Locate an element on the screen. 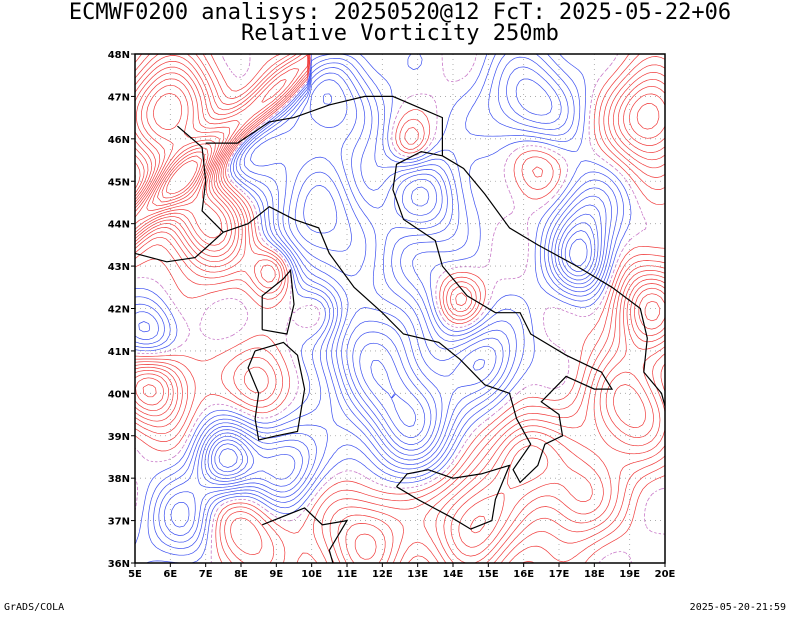  y-tick-label: 47N is located at coordinates (119, 97).